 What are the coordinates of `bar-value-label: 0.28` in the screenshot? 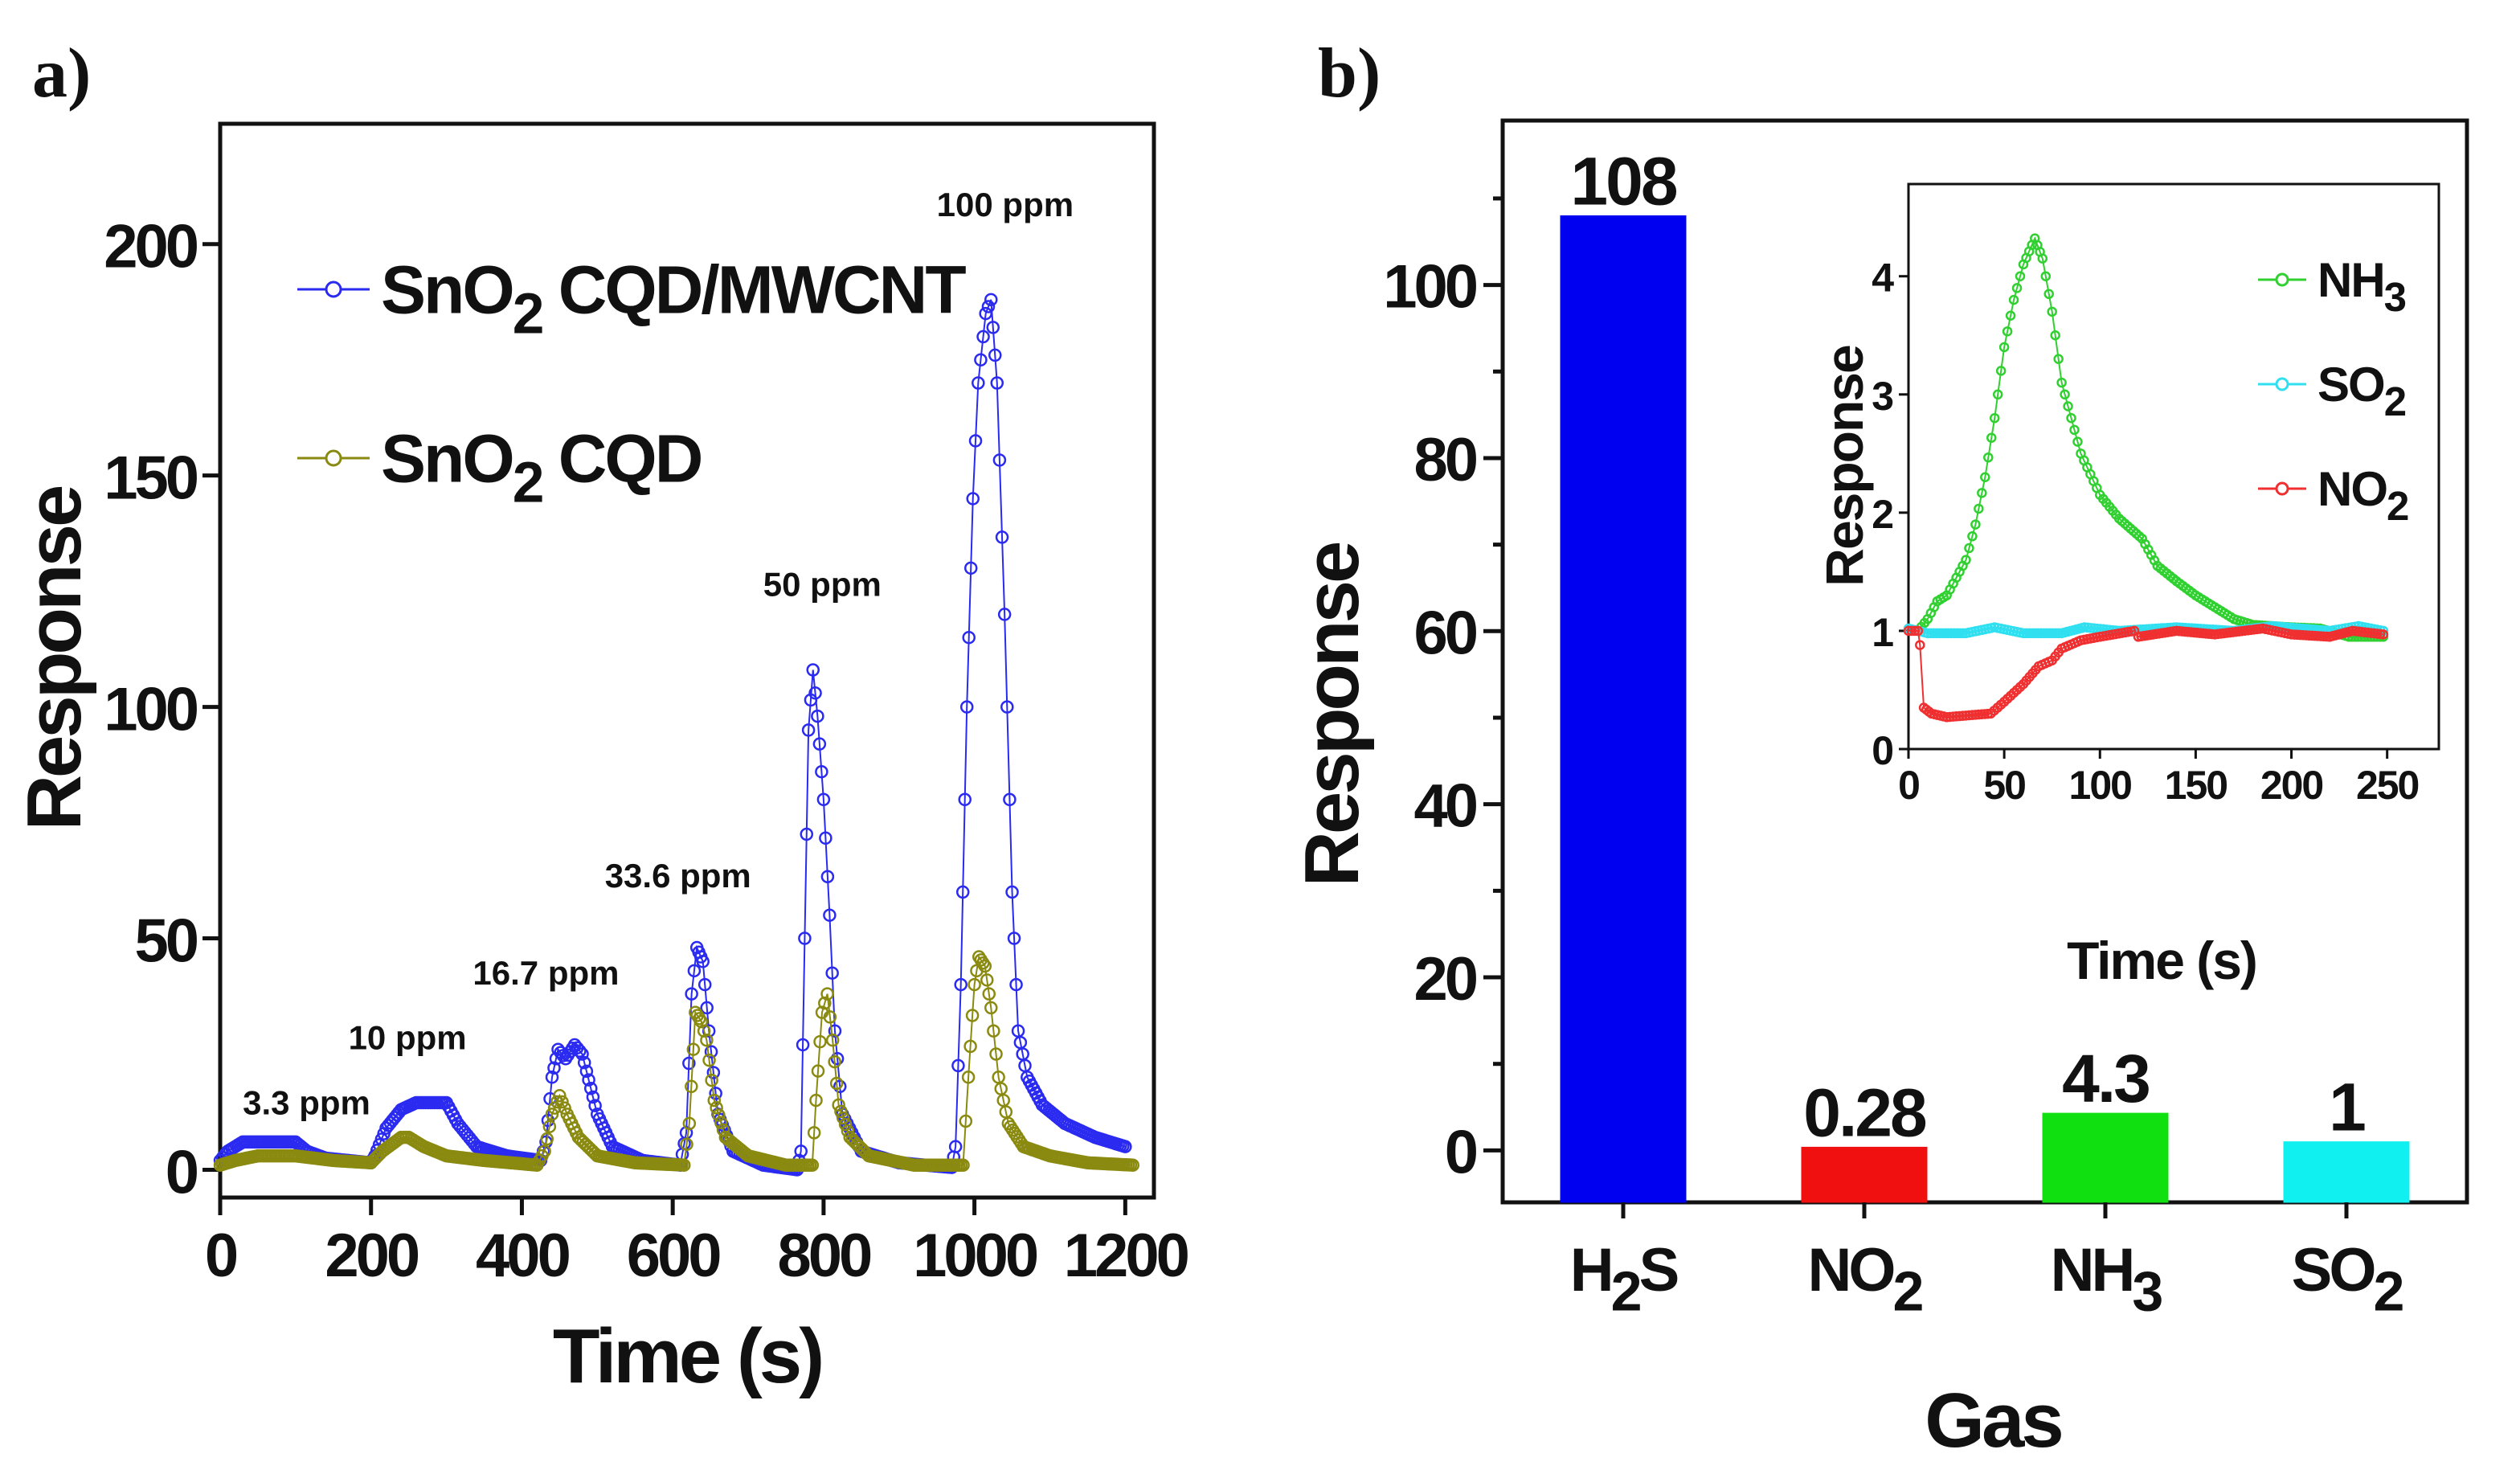 It's located at (1865, 1112).